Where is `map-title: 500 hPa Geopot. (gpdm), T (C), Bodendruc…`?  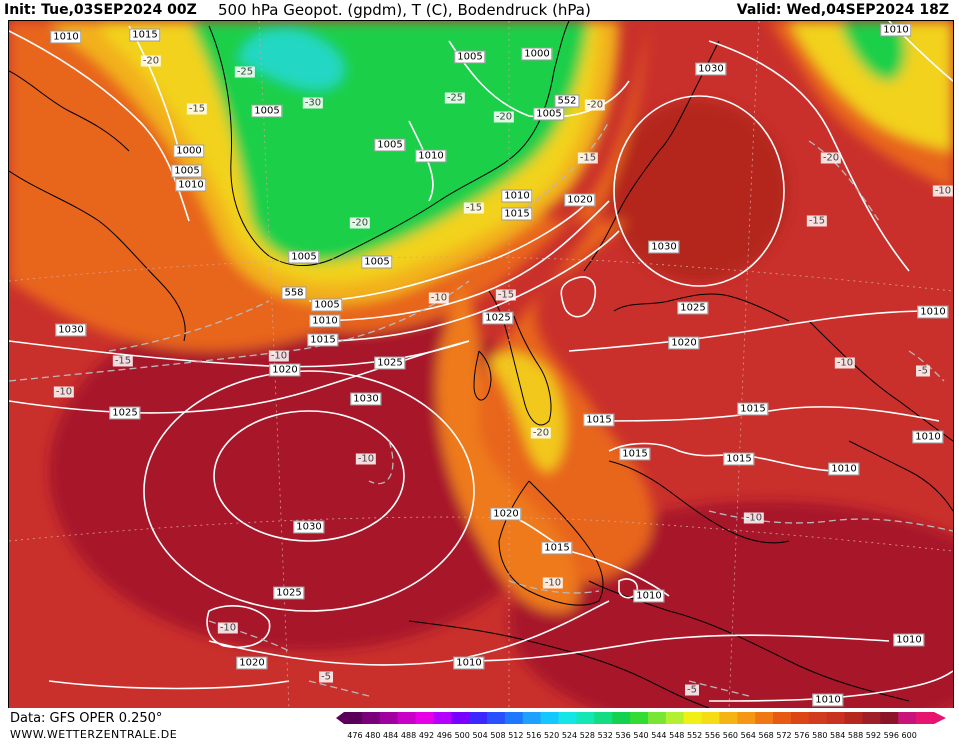 map-title: 500 hPa Geopot. (gpdm), T (C), Bodendruc… is located at coordinates (404, 10).